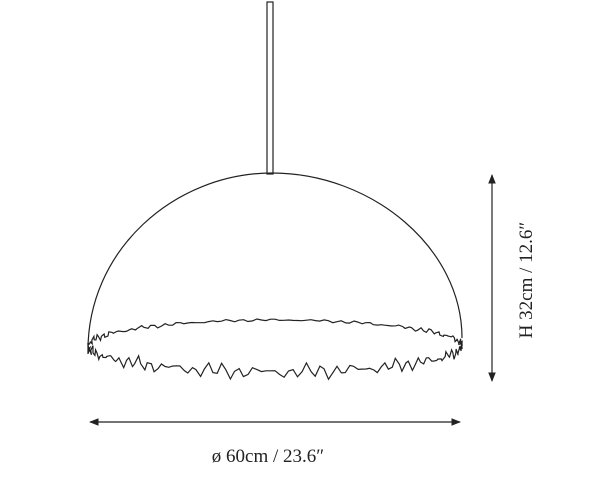  Describe the element at coordinates (268, 456) in the screenshot. I see `width-label: ø 60cm / 23.6″` at that location.